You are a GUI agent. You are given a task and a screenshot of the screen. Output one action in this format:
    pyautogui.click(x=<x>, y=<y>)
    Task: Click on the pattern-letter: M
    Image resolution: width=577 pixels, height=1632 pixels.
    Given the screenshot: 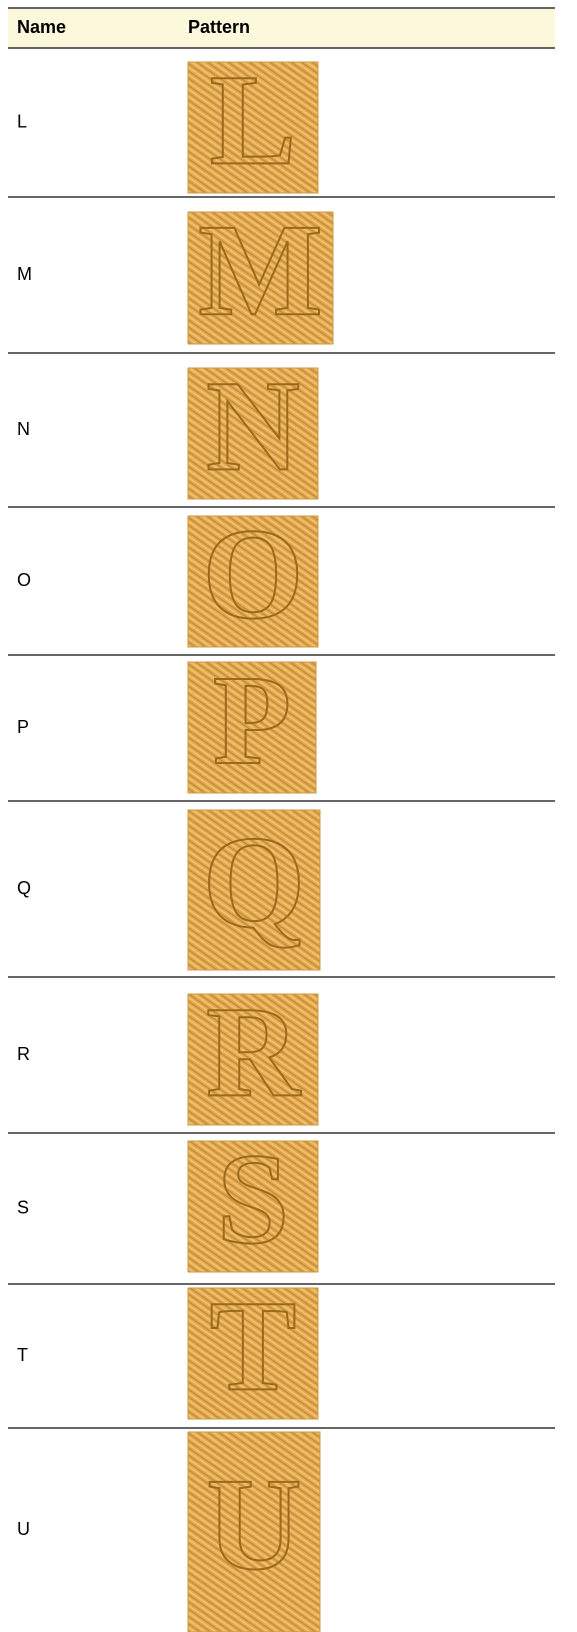 What is the action you would take?
    pyautogui.click(x=260, y=269)
    